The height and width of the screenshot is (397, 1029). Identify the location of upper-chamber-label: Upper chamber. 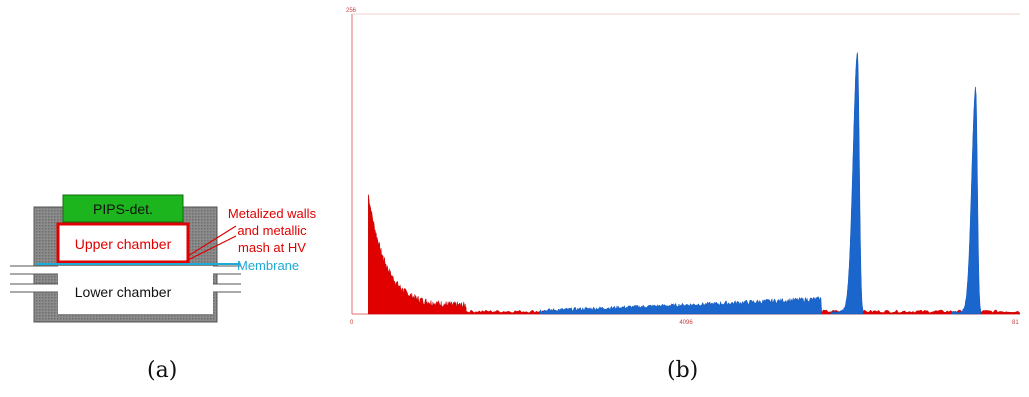
(123, 244).